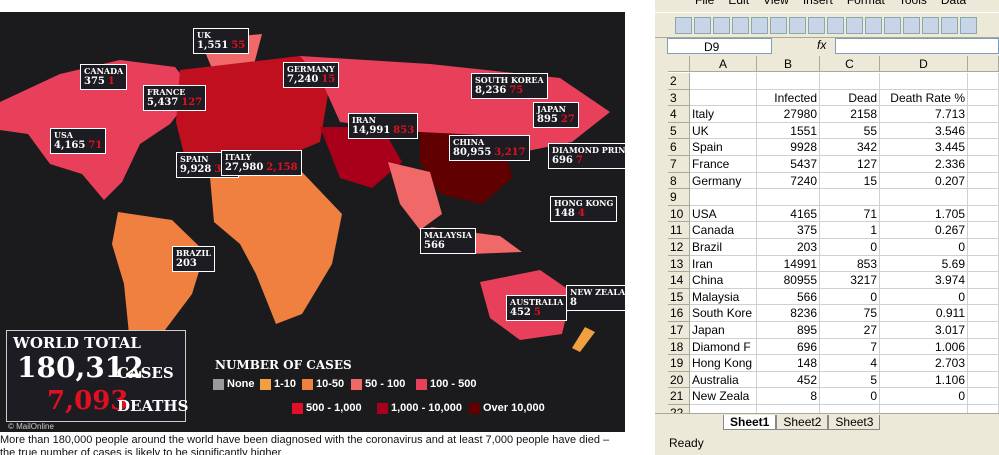  What do you see at coordinates (788, 131) in the screenshot?
I see `cell: 1551` at bounding box center [788, 131].